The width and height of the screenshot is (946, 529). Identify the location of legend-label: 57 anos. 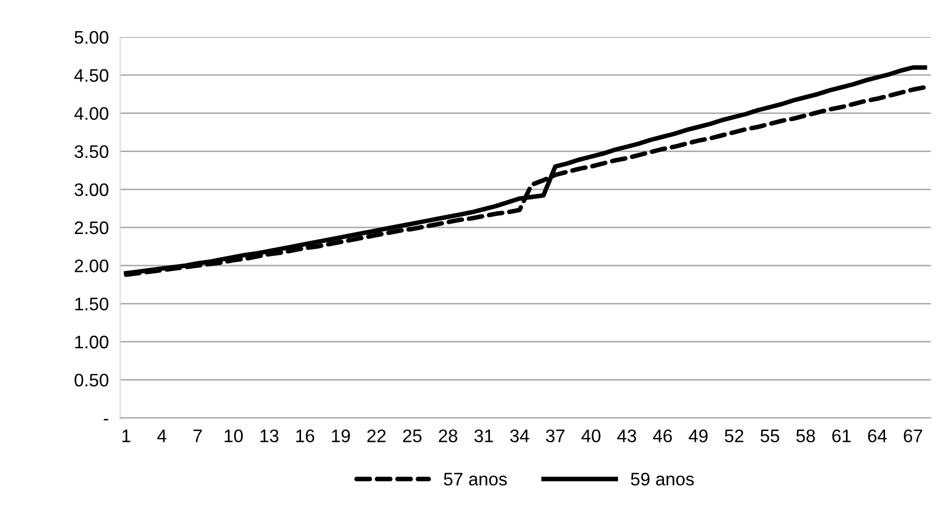
(475, 479).